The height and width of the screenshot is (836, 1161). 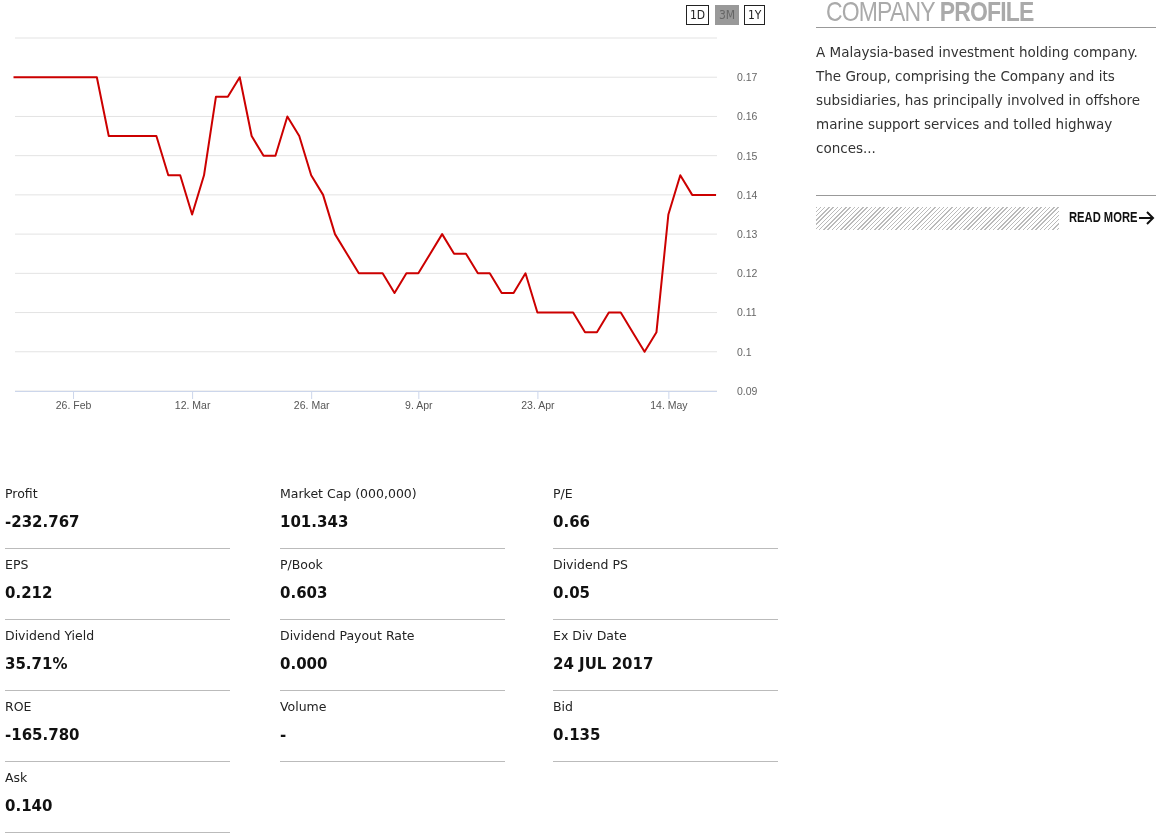 I want to click on x-tick-label: 23. Apr, so click(x=538, y=405).